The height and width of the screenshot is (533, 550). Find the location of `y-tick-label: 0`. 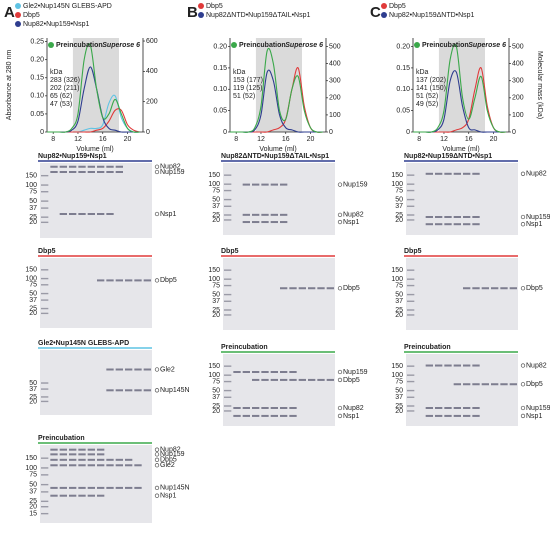

y-tick-label: 0 is located at coordinates (408, 132).